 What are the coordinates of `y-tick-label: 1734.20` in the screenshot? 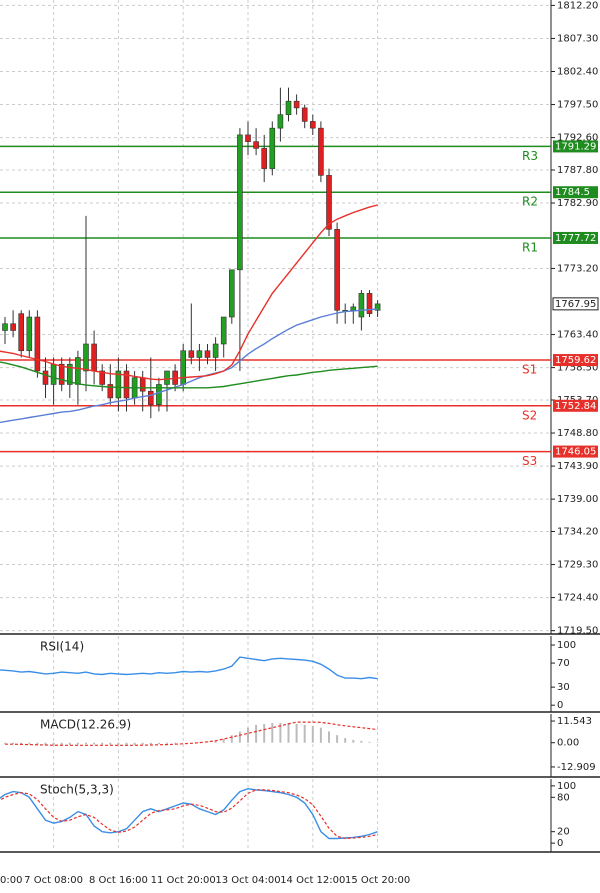 It's located at (577, 532).